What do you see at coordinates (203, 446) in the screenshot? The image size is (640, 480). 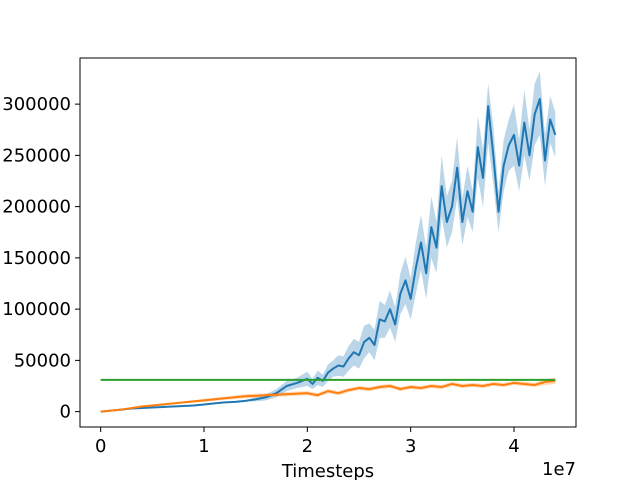 I see `x-tick-label: 1` at bounding box center [203, 446].